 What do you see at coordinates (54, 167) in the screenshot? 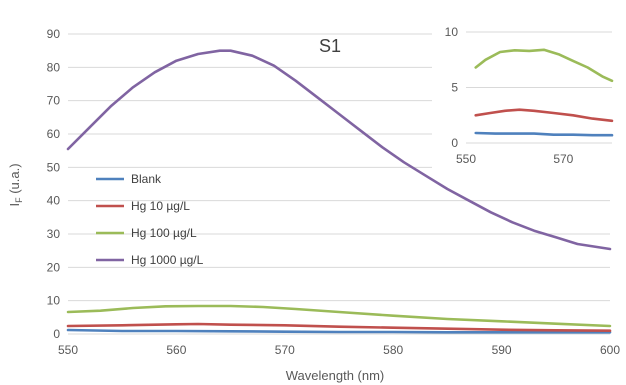
I see `main-y-tick-label: 50` at bounding box center [54, 167].